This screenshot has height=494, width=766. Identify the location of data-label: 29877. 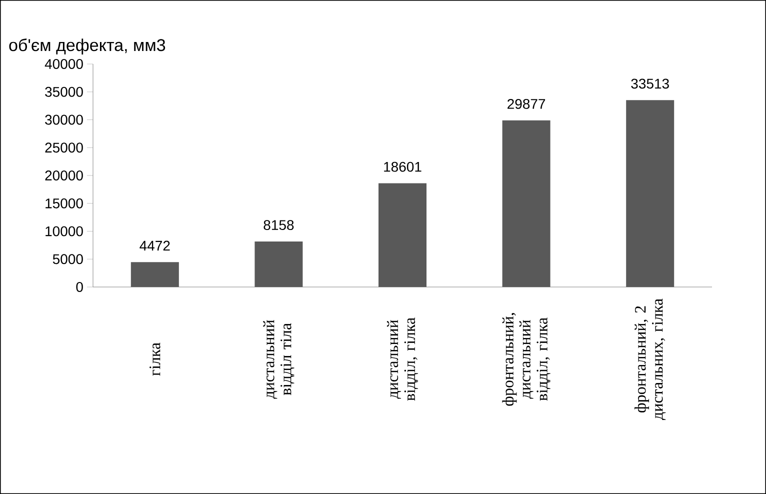
(527, 103).